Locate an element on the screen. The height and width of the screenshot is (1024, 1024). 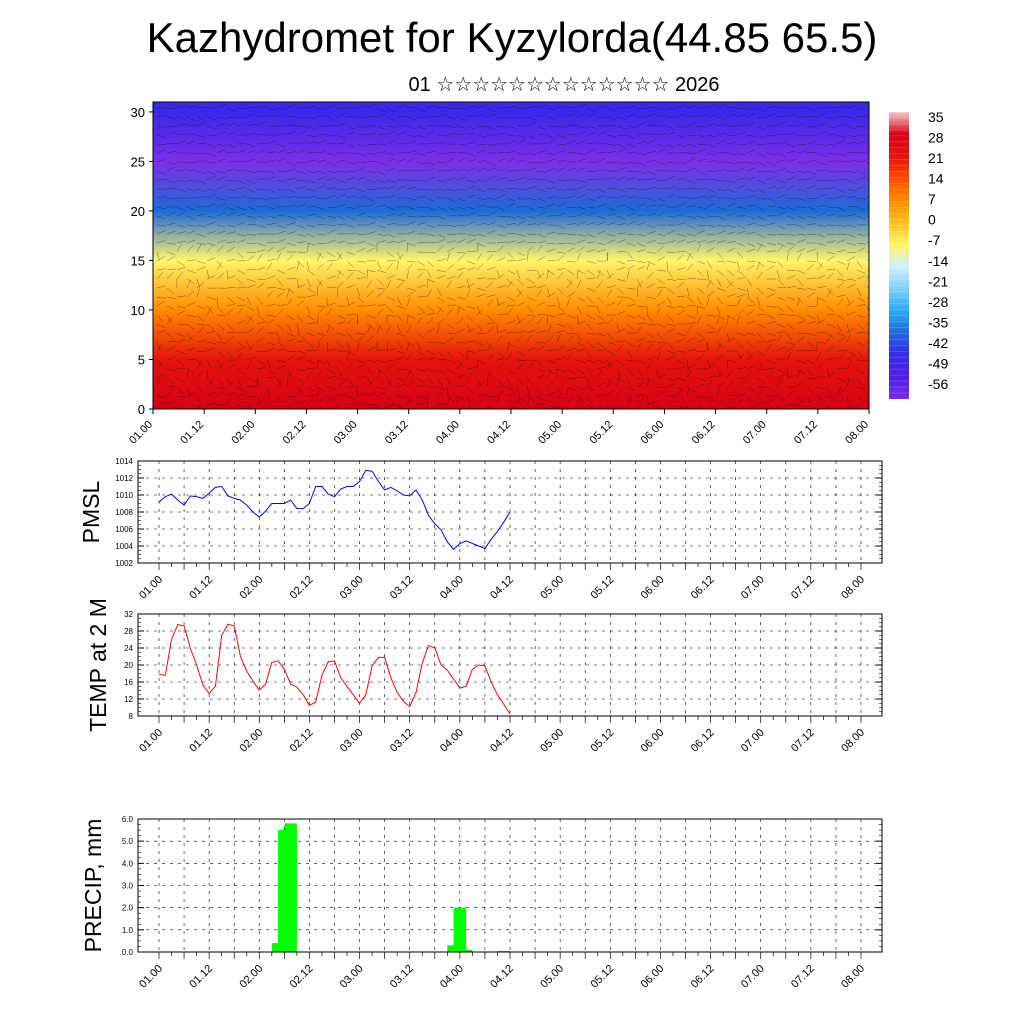
x-tick-label: 06.00 is located at coordinates (653, 588).